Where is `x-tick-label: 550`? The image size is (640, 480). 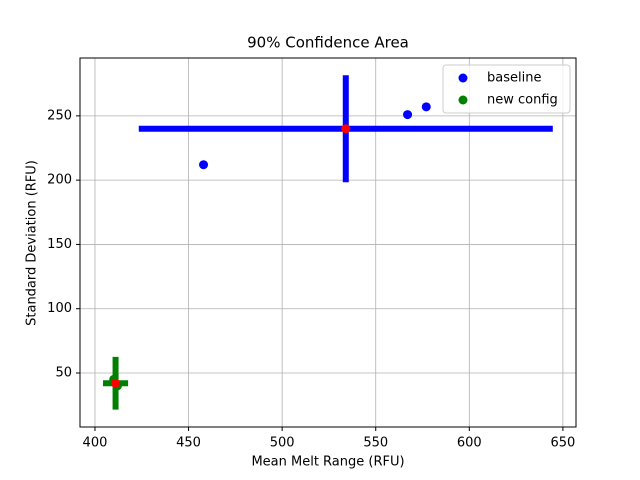 x-tick-label: 550 is located at coordinates (375, 443).